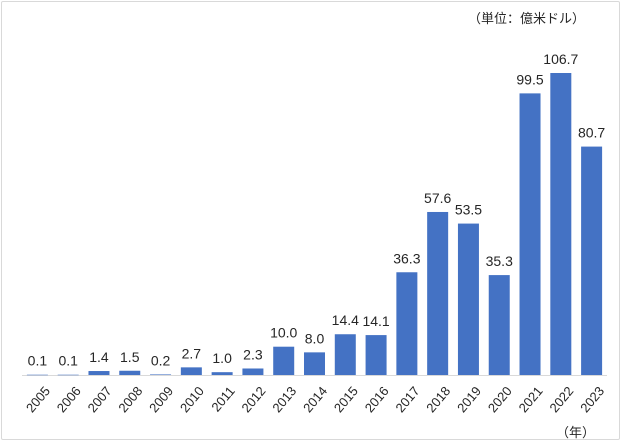  What do you see at coordinates (222, 373) in the screenshot?
I see `bar-2011` at bounding box center [222, 373].